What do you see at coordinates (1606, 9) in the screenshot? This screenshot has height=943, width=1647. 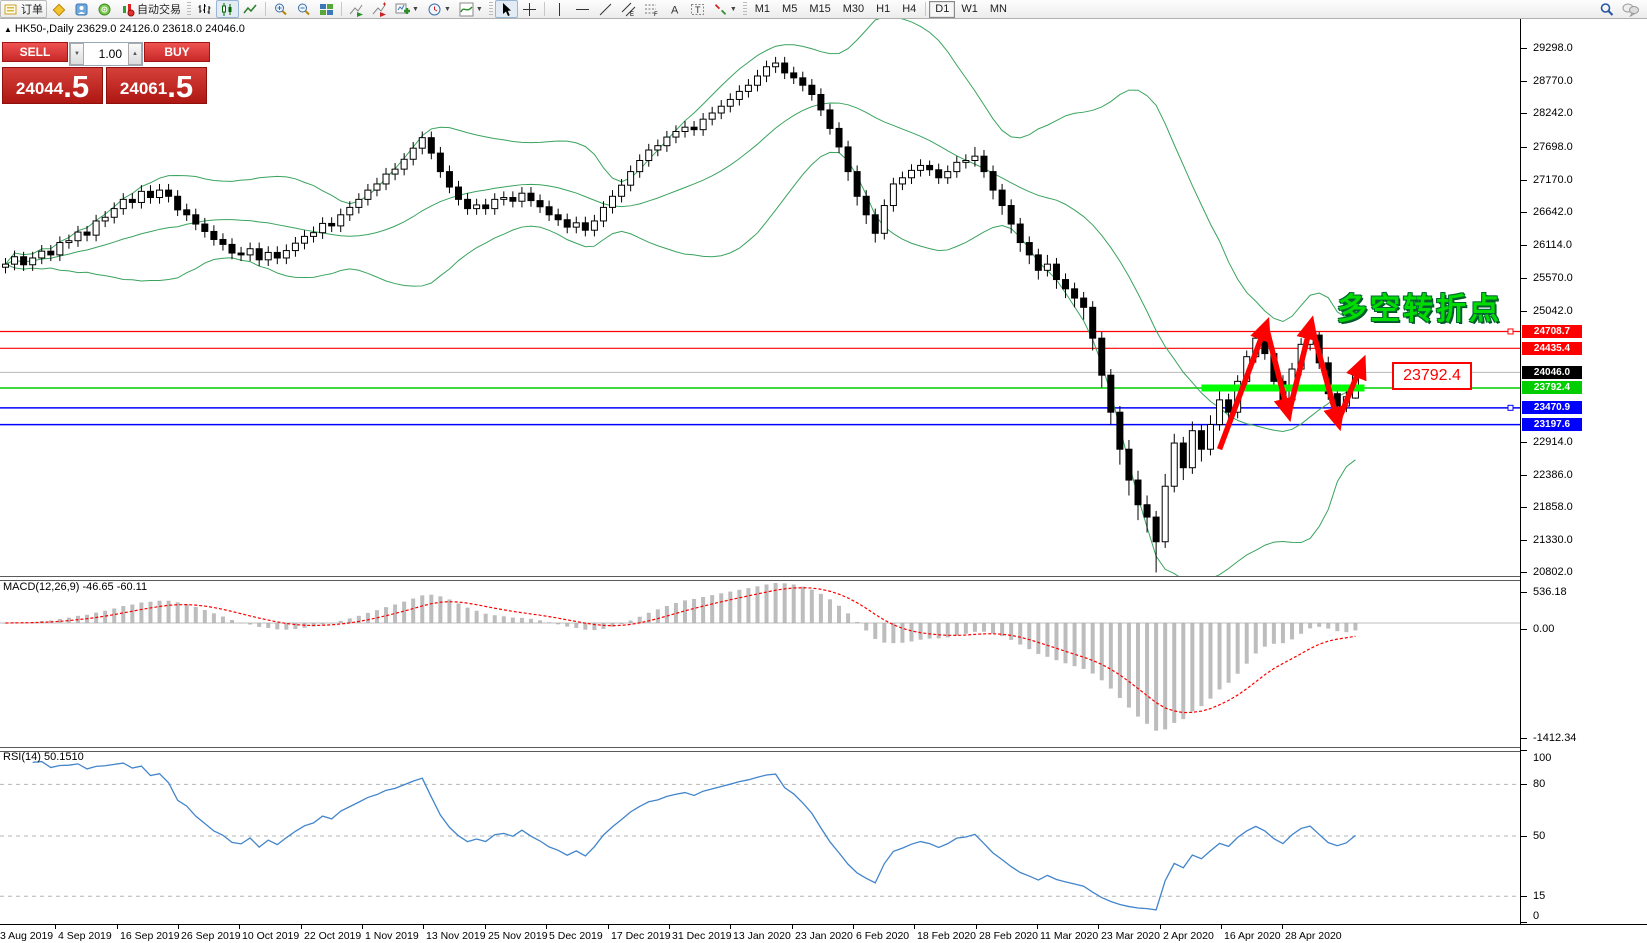 I see `search-button` at bounding box center [1606, 9].